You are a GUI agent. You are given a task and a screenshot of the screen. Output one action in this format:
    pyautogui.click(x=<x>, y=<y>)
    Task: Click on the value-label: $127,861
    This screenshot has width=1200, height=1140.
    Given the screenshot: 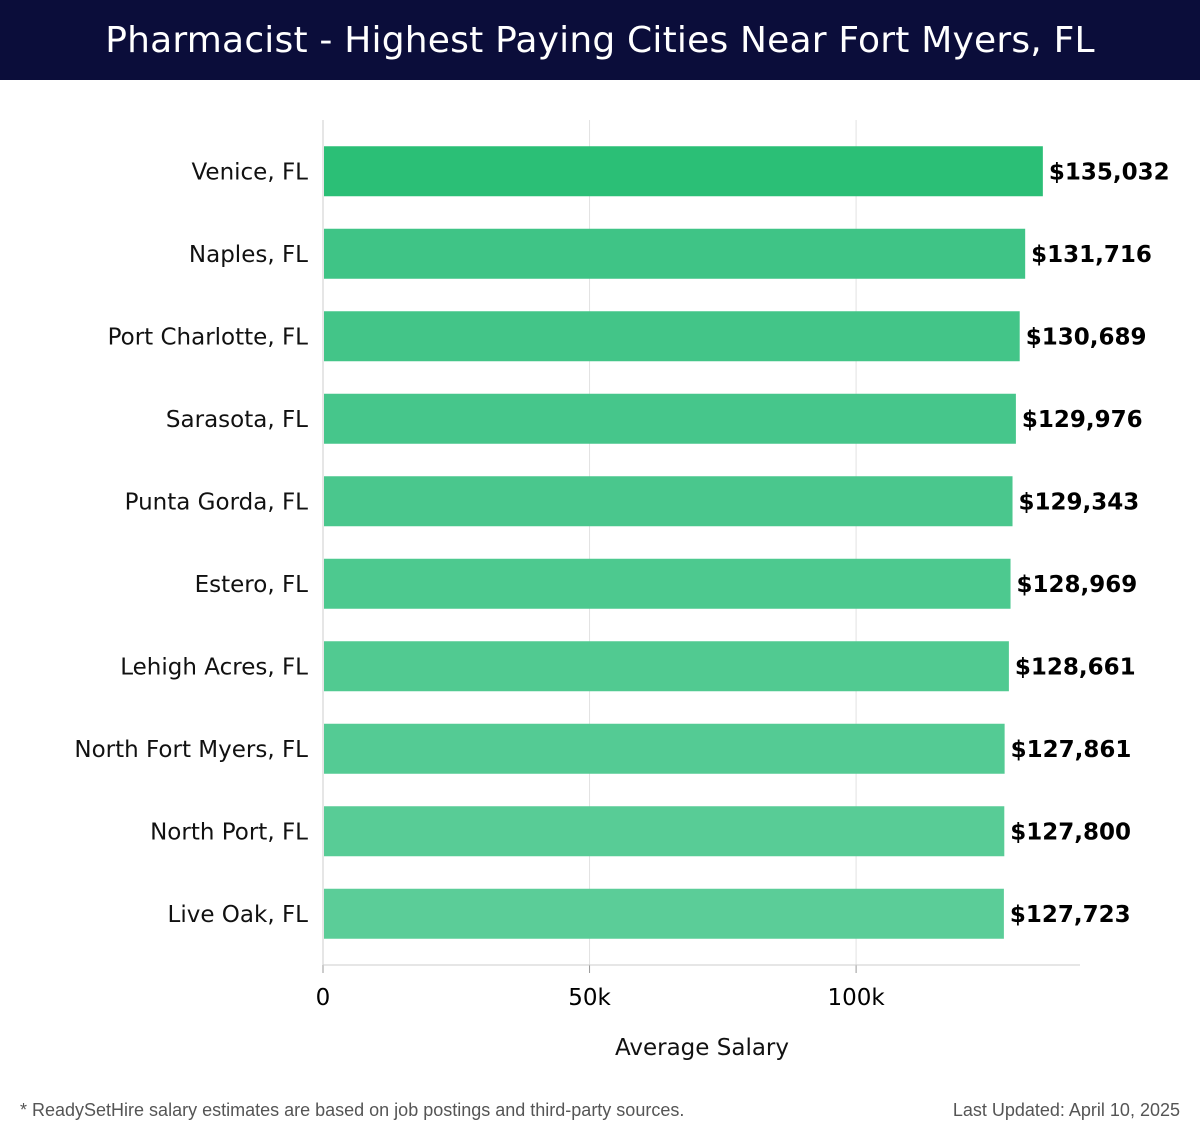 What is the action you would take?
    pyautogui.click(x=1071, y=750)
    